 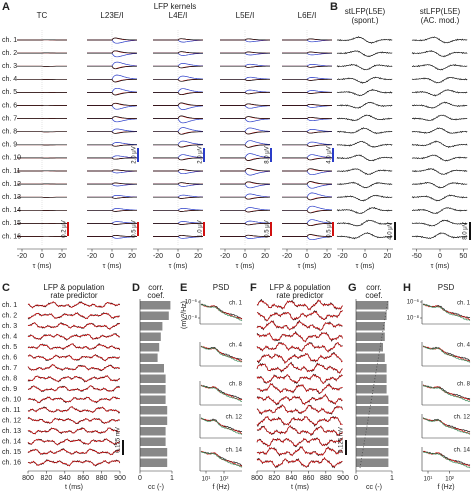 I want to click on x-tick-label: 880, so click(x=326, y=478).